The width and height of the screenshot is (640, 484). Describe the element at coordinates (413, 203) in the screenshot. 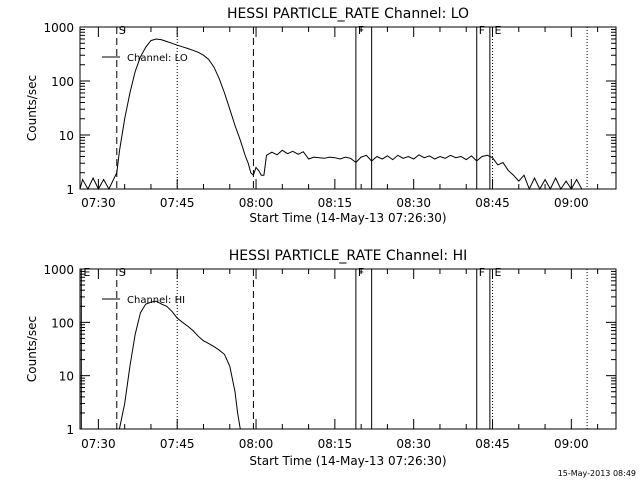

I see `chart-0-xtick-label: 08:30` at that location.